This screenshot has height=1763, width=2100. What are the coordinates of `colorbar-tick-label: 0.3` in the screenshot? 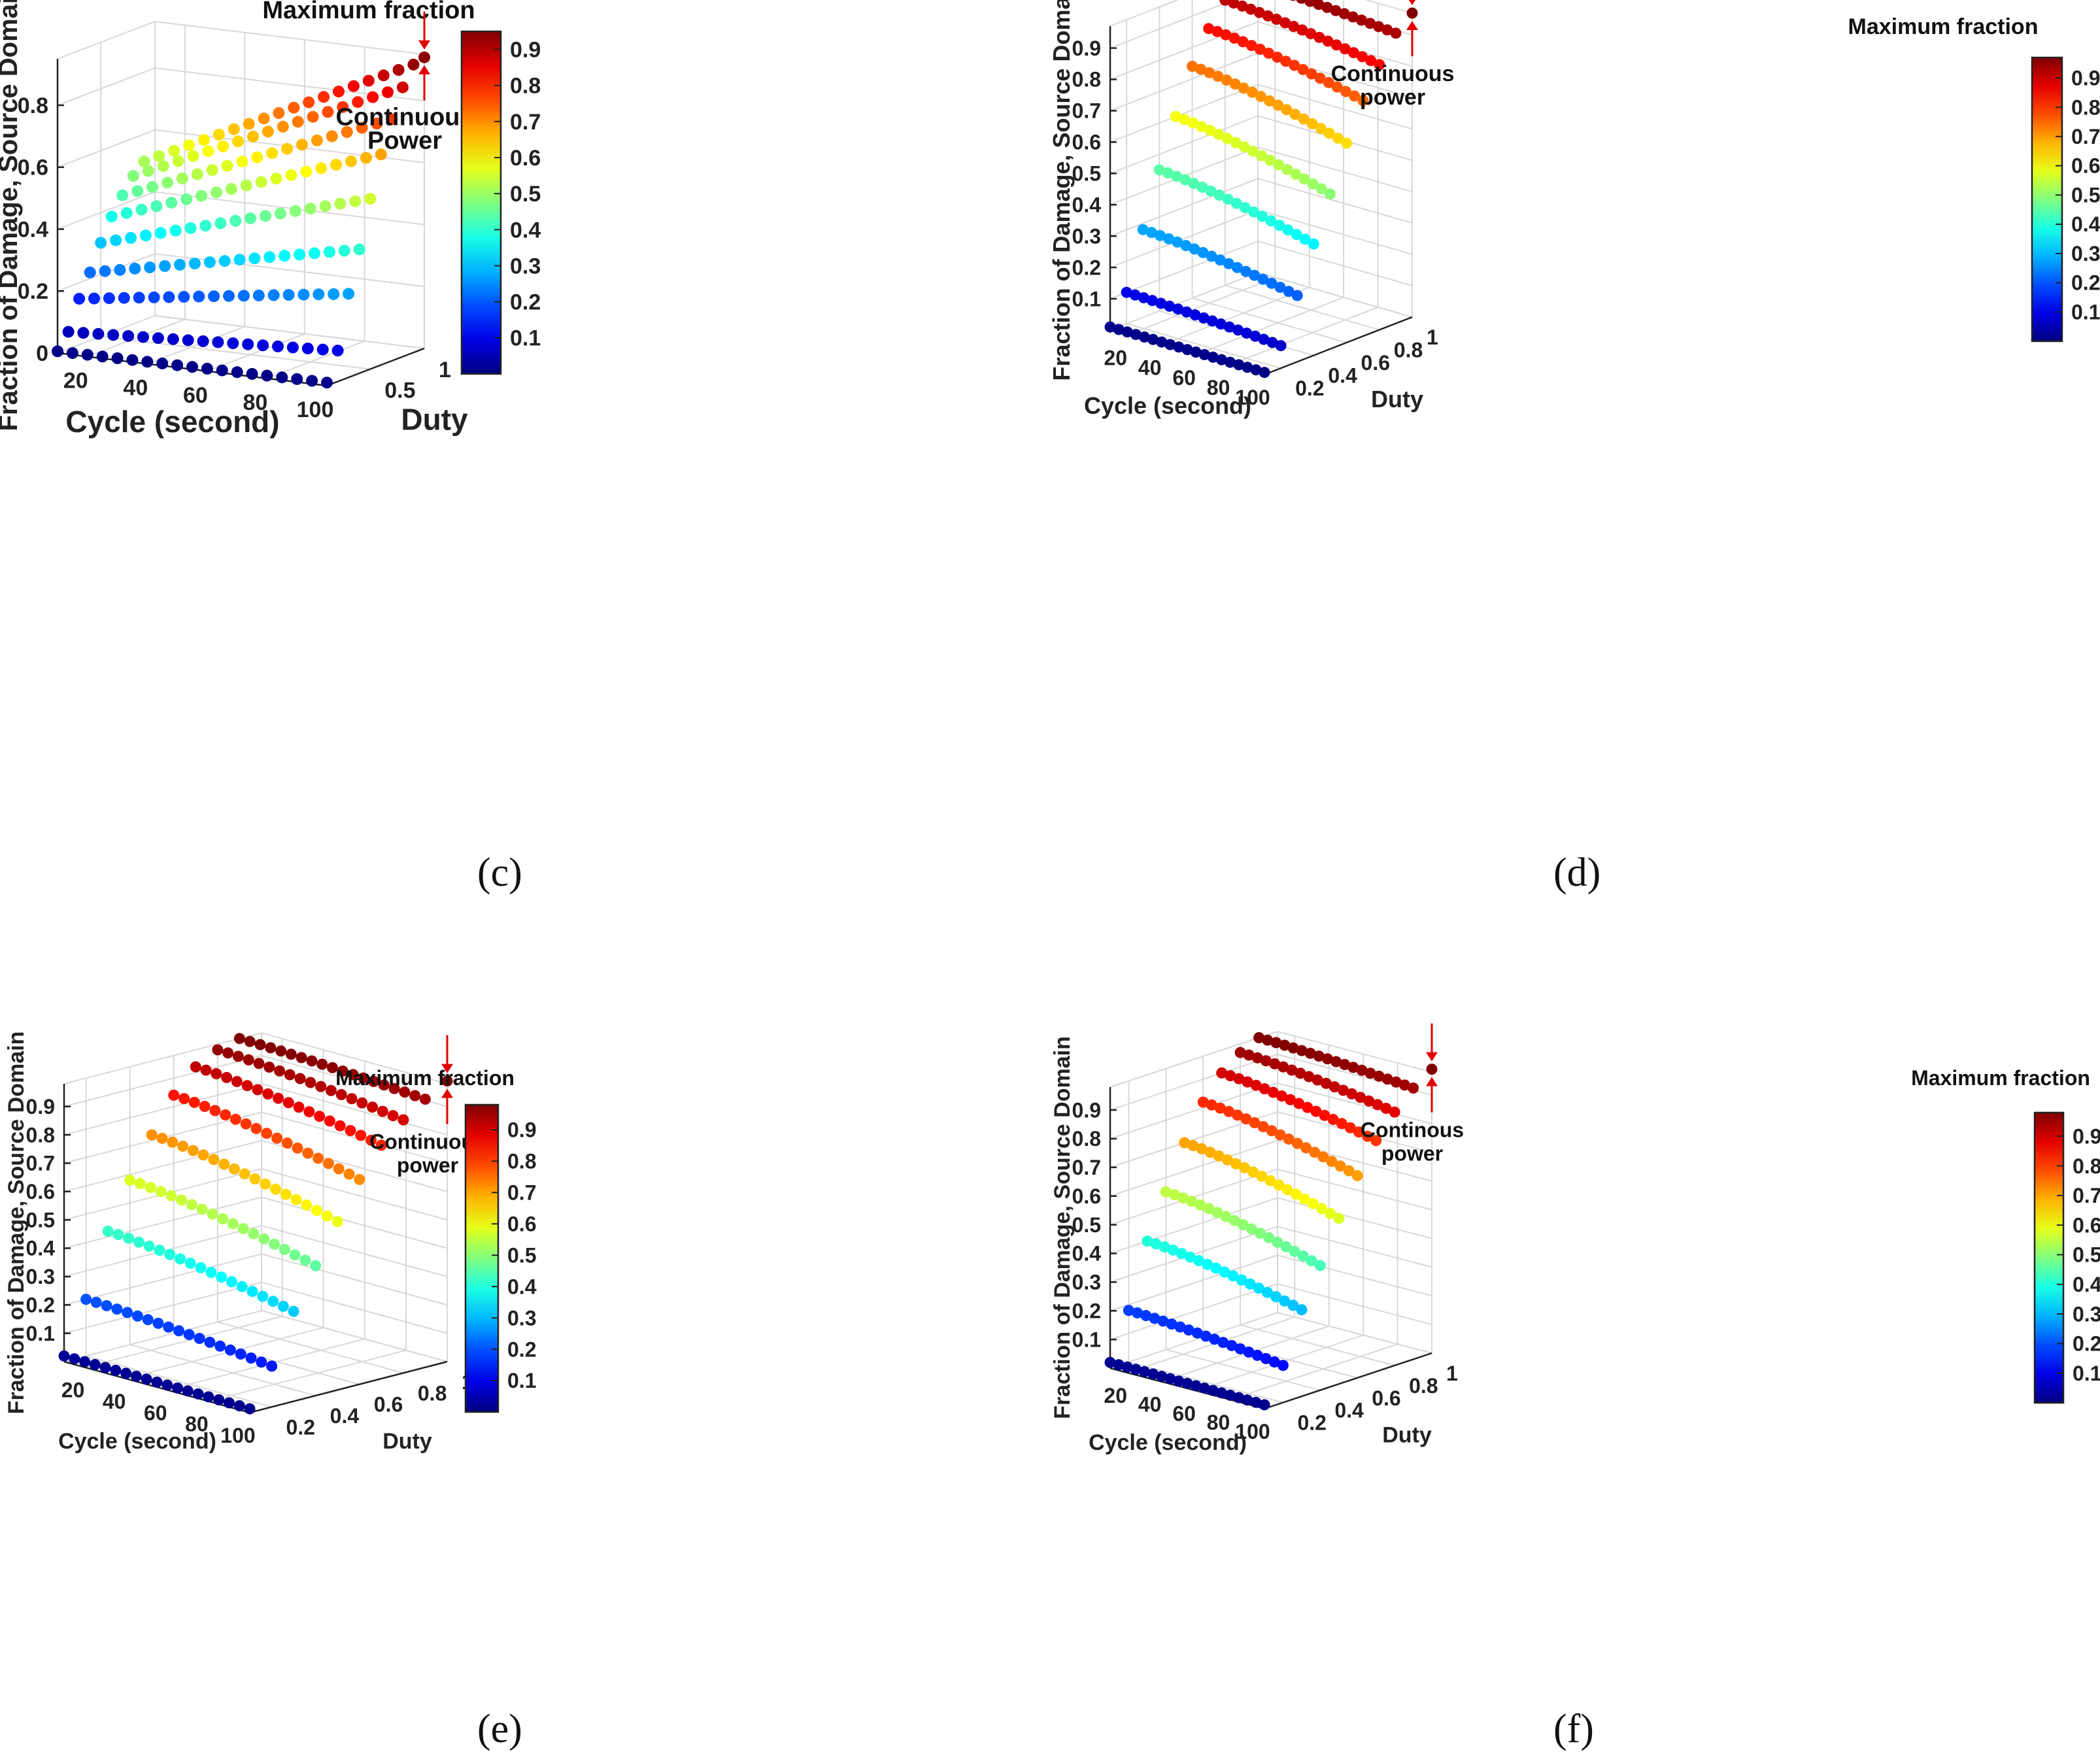 It's located at (521, 1318).